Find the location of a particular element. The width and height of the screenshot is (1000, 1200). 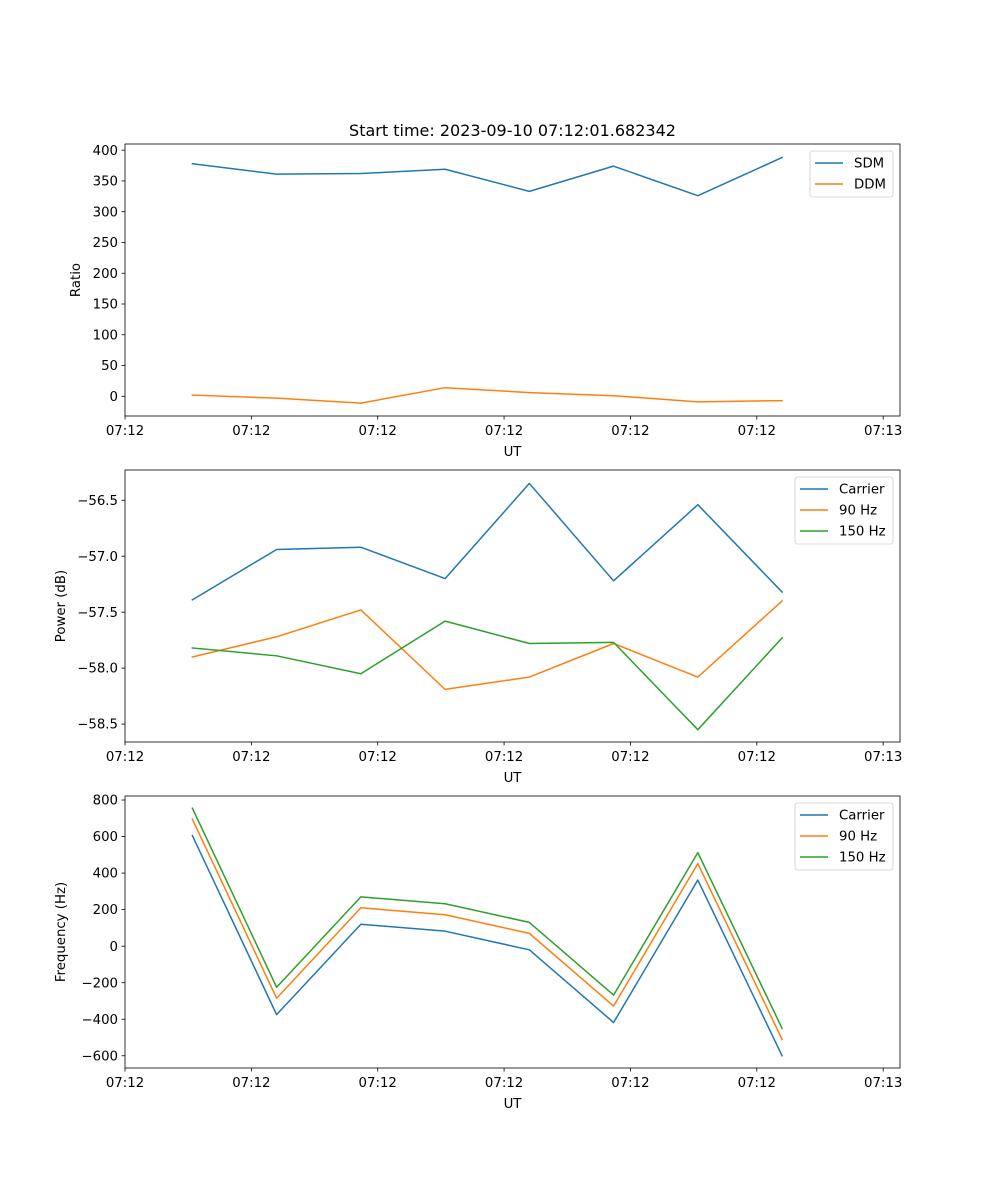

y-tick-label: −600 is located at coordinates (99, 1056).